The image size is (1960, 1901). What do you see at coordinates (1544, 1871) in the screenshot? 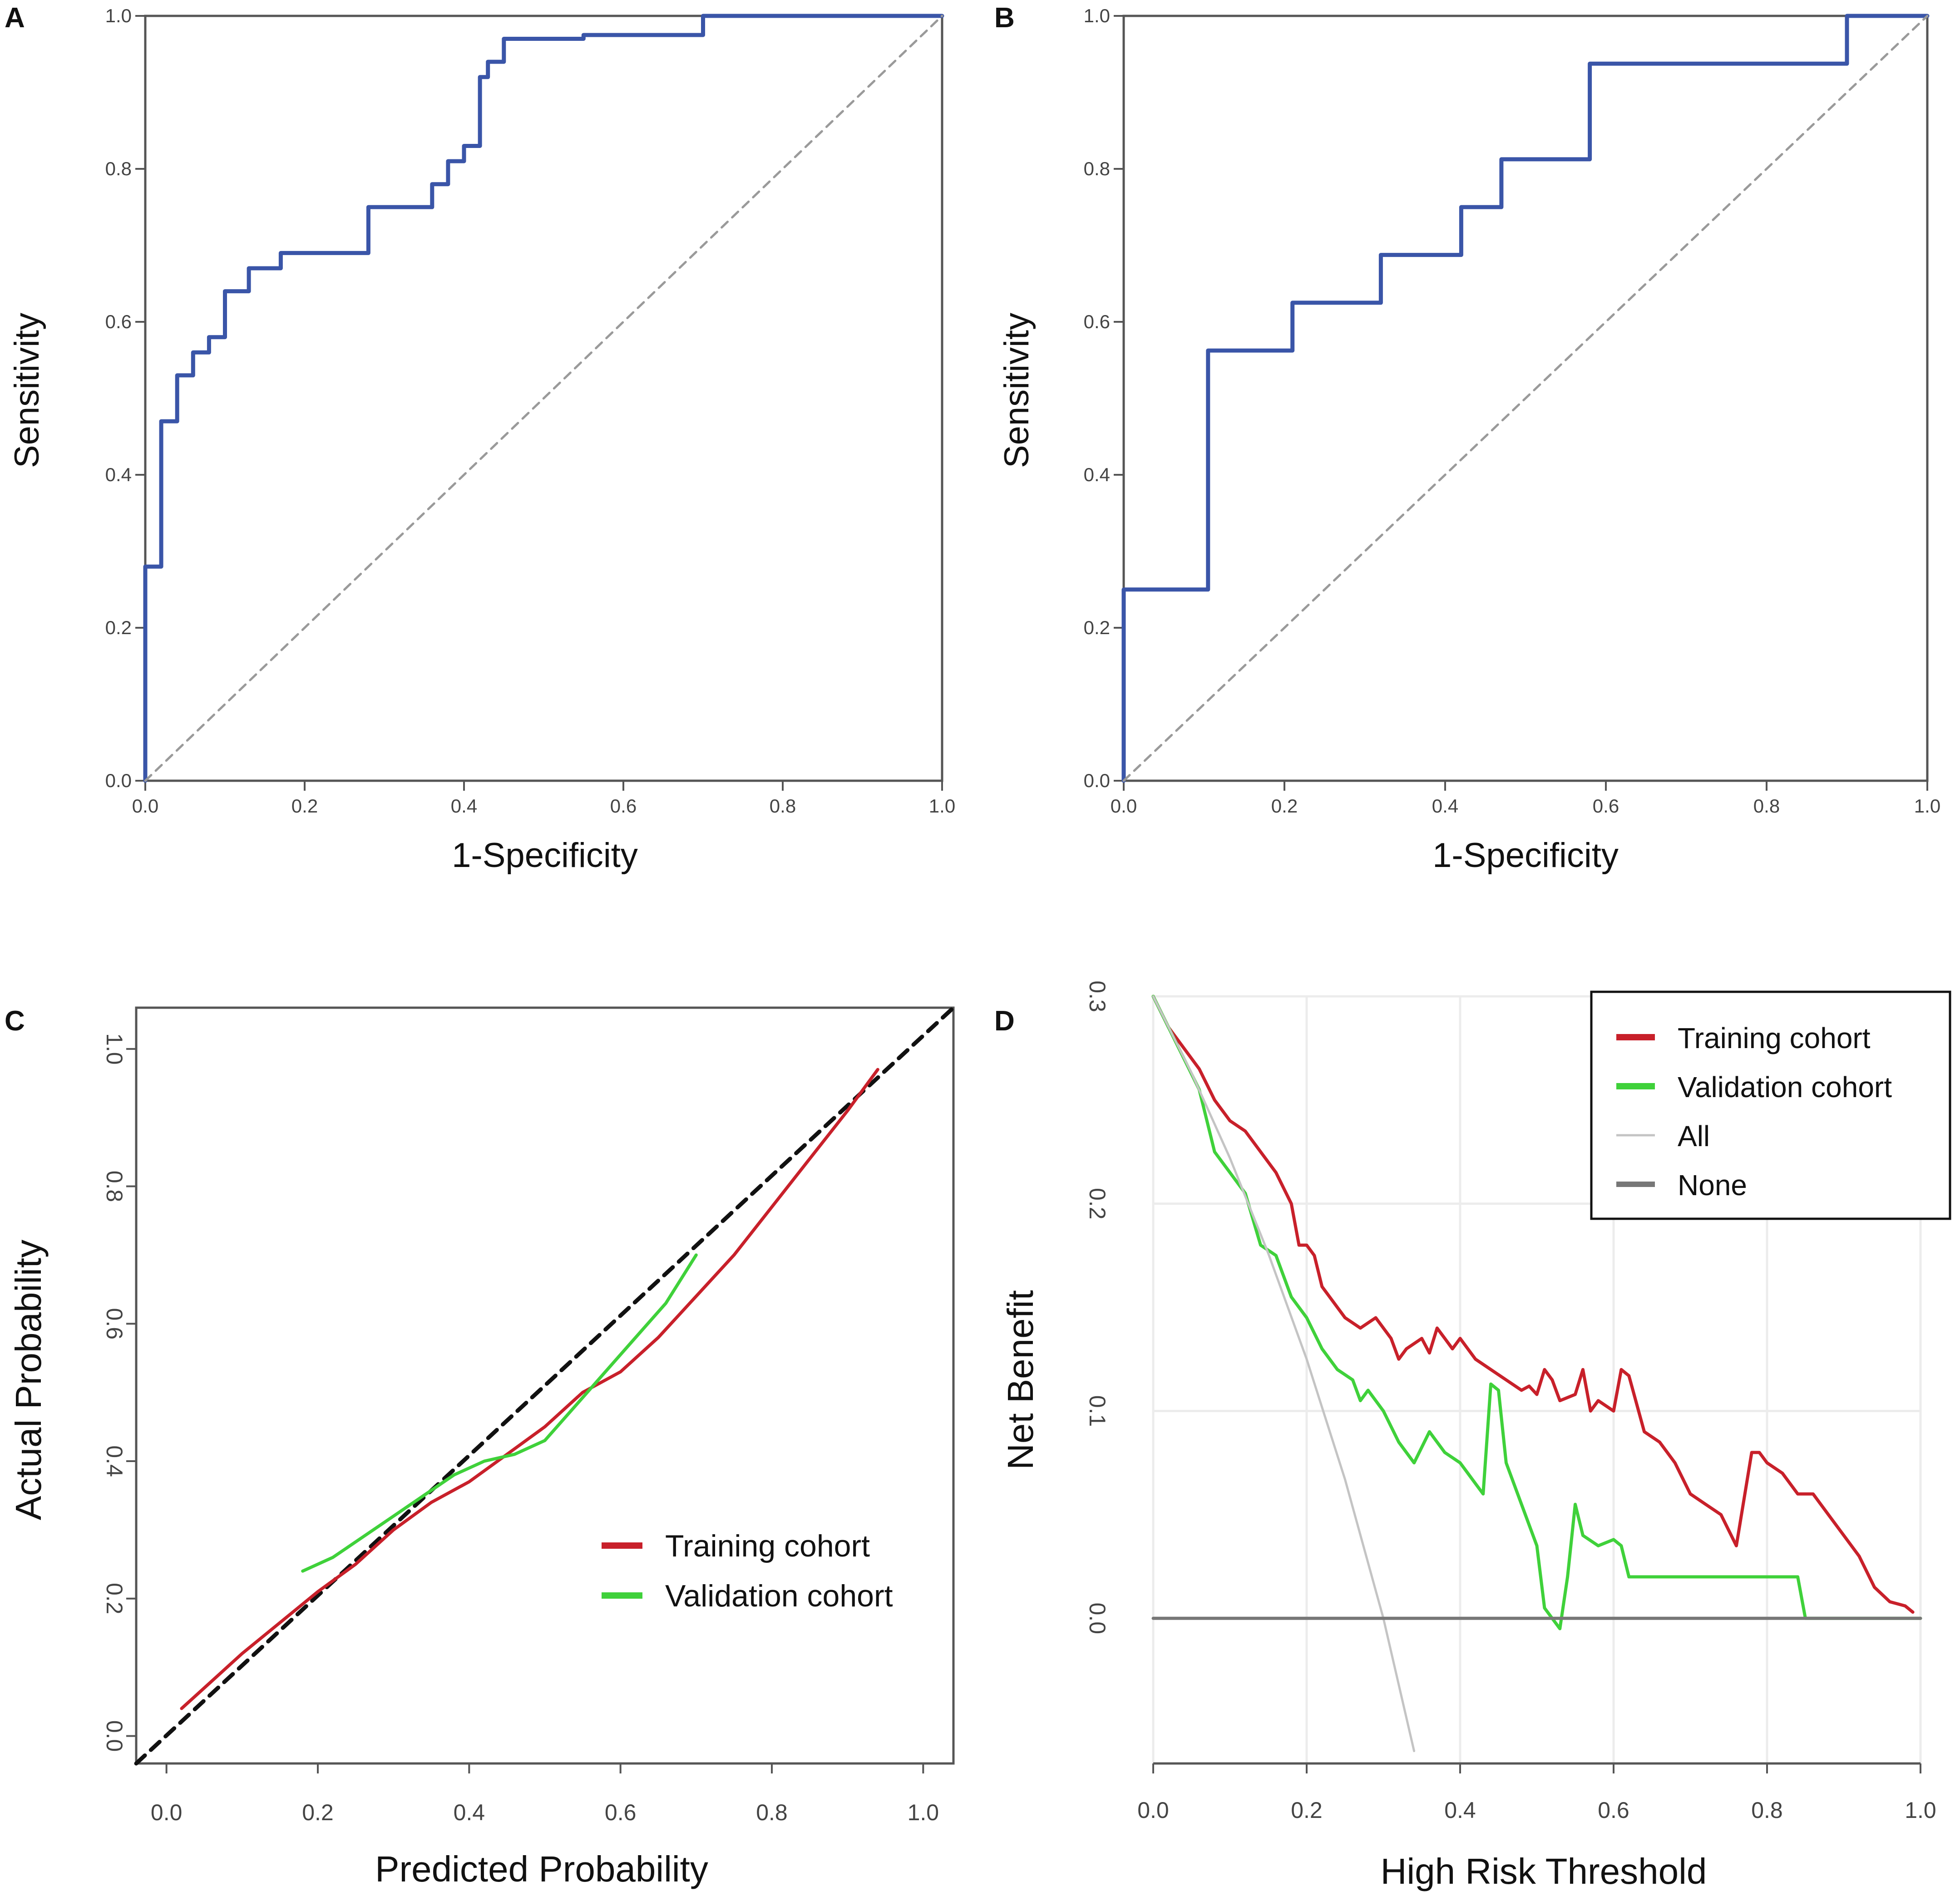
I see `x-axis-label: High Risk Threshold` at bounding box center [1544, 1871].